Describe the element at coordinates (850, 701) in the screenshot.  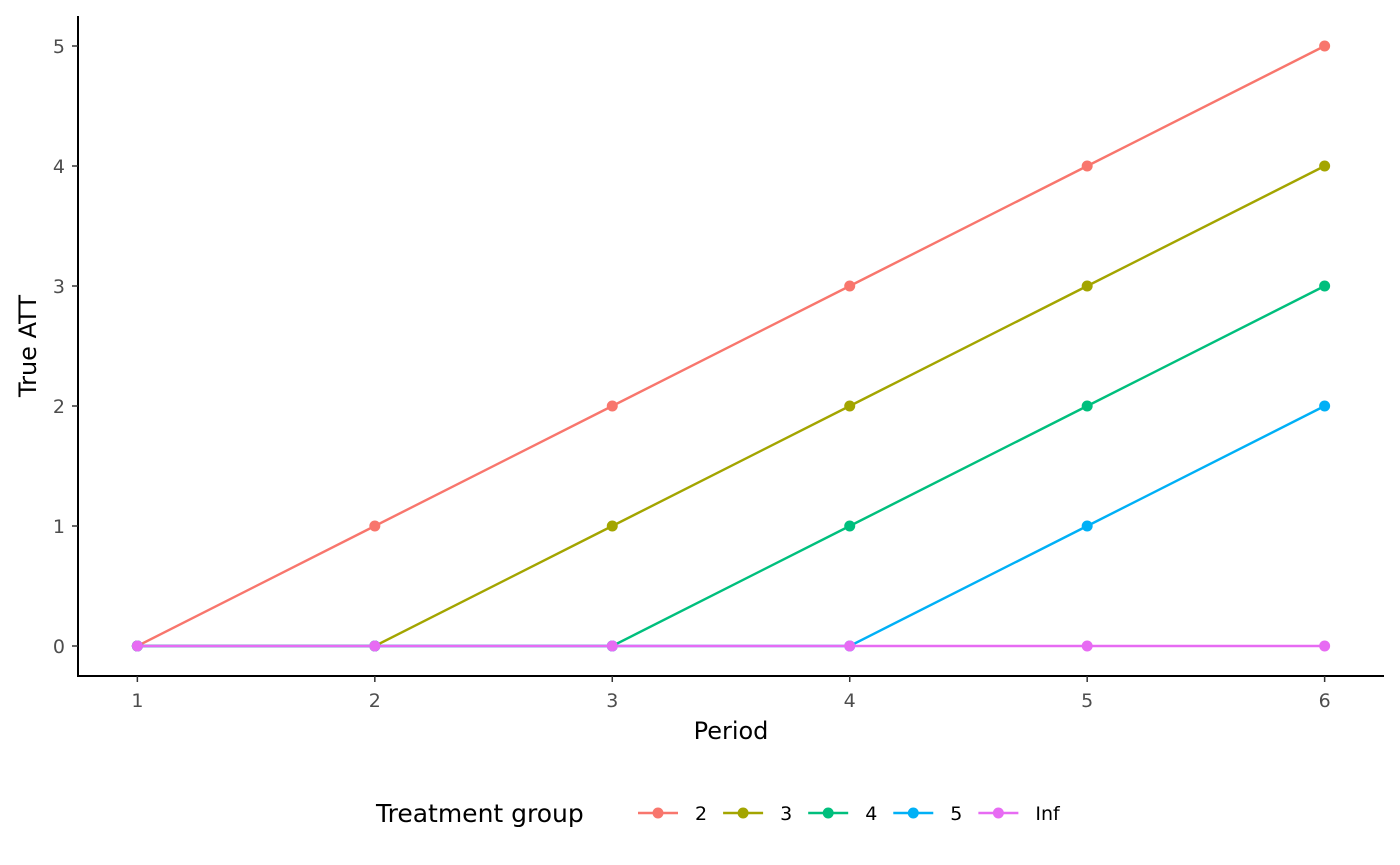
I see `x-tick-label: 4` at that location.